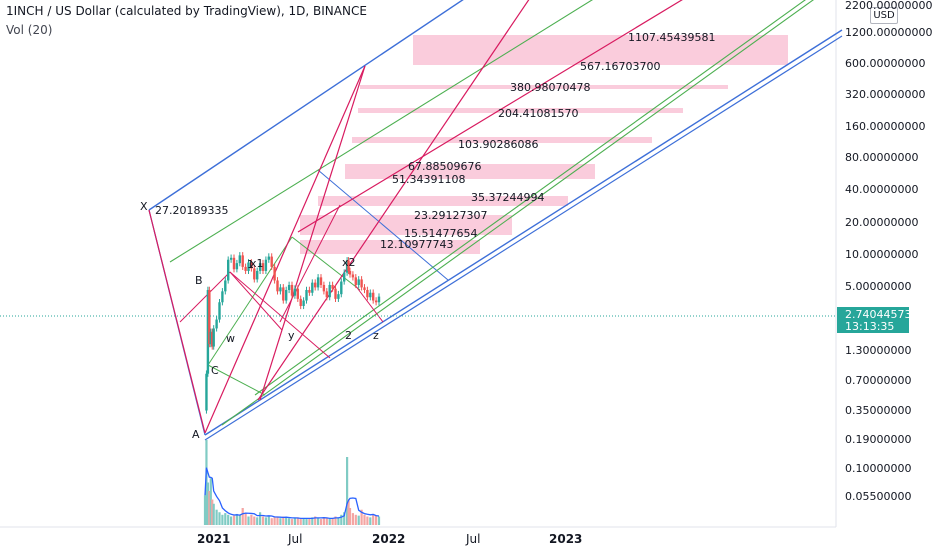  What do you see at coordinates (213, 539) in the screenshot?
I see `time-tick: 2021` at bounding box center [213, 539].